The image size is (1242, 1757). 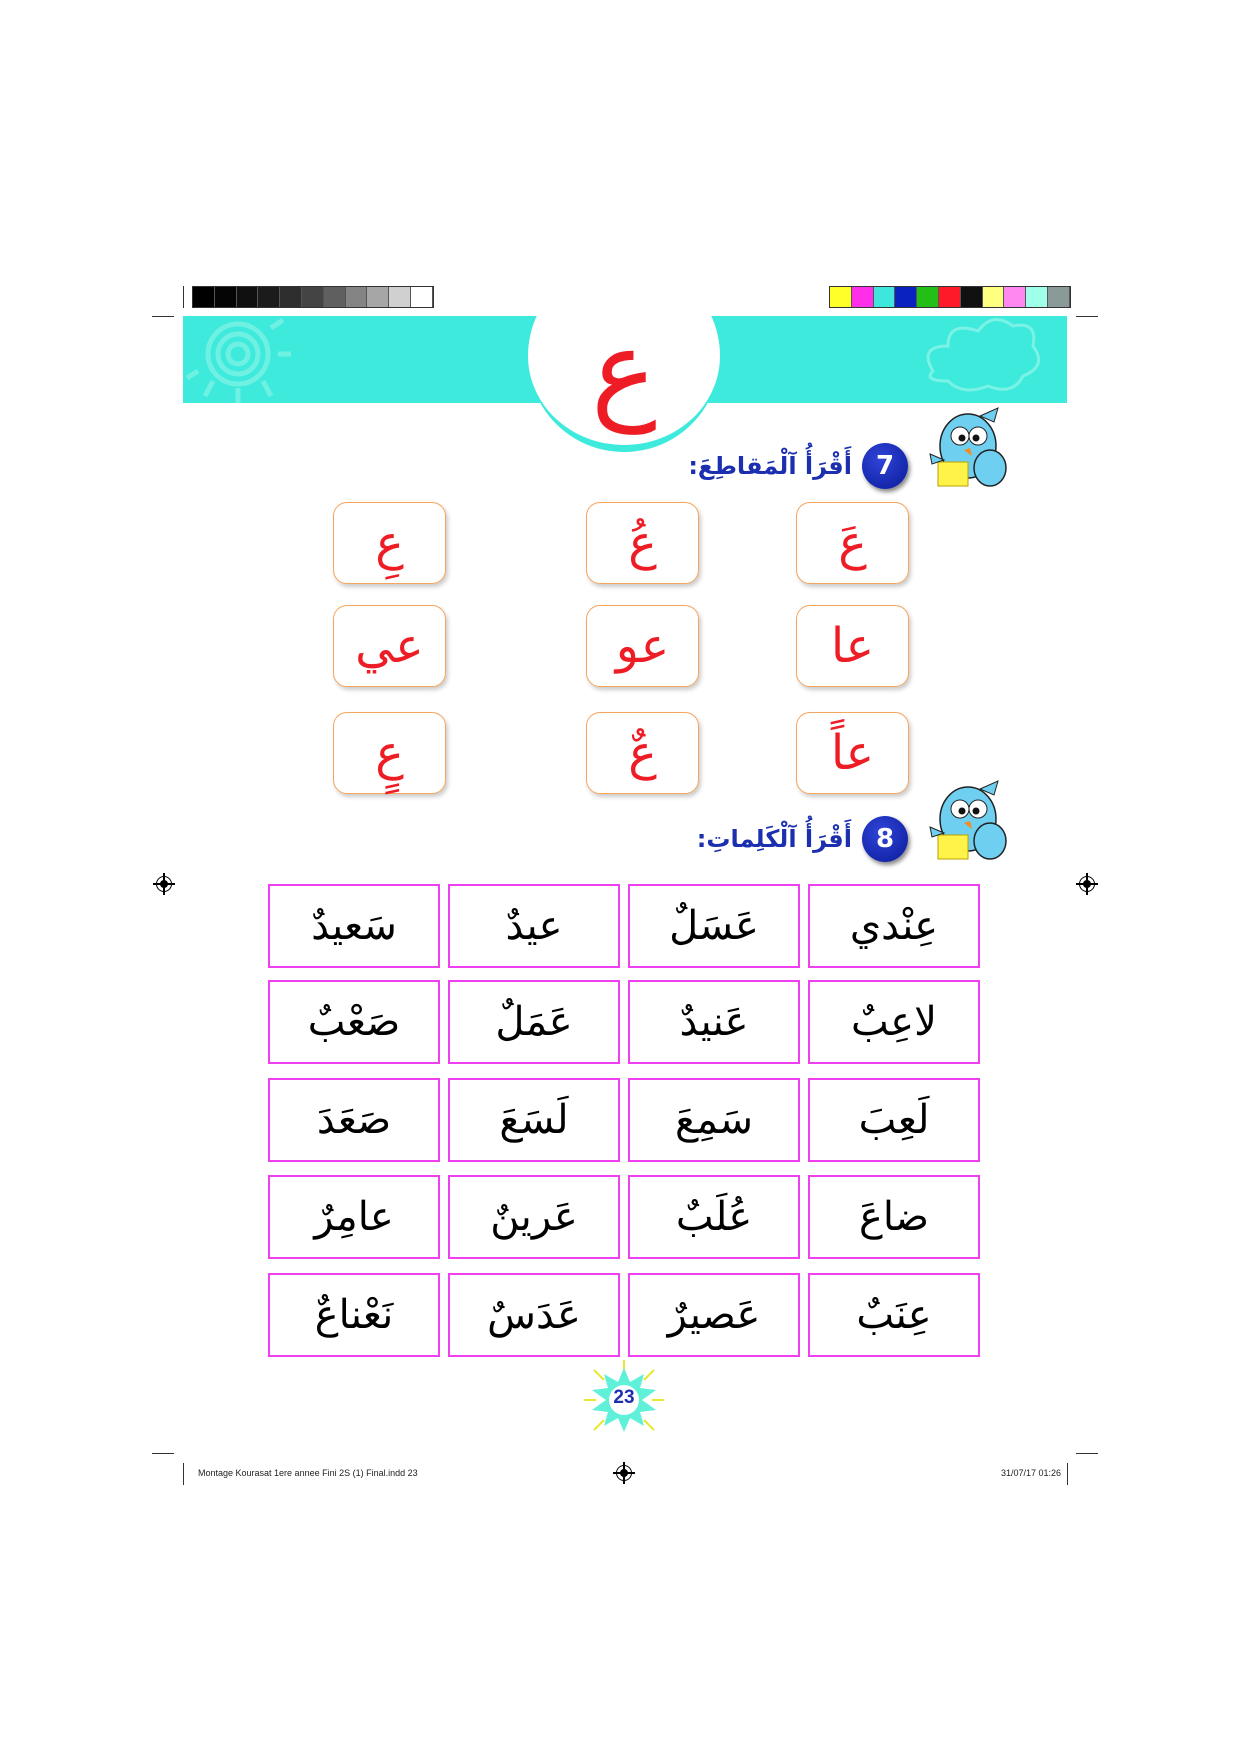 What do you see at coordinates (534, 926) in the screenshot?
I see `word-card: عيدٌ` at bounding box center [534, 926].